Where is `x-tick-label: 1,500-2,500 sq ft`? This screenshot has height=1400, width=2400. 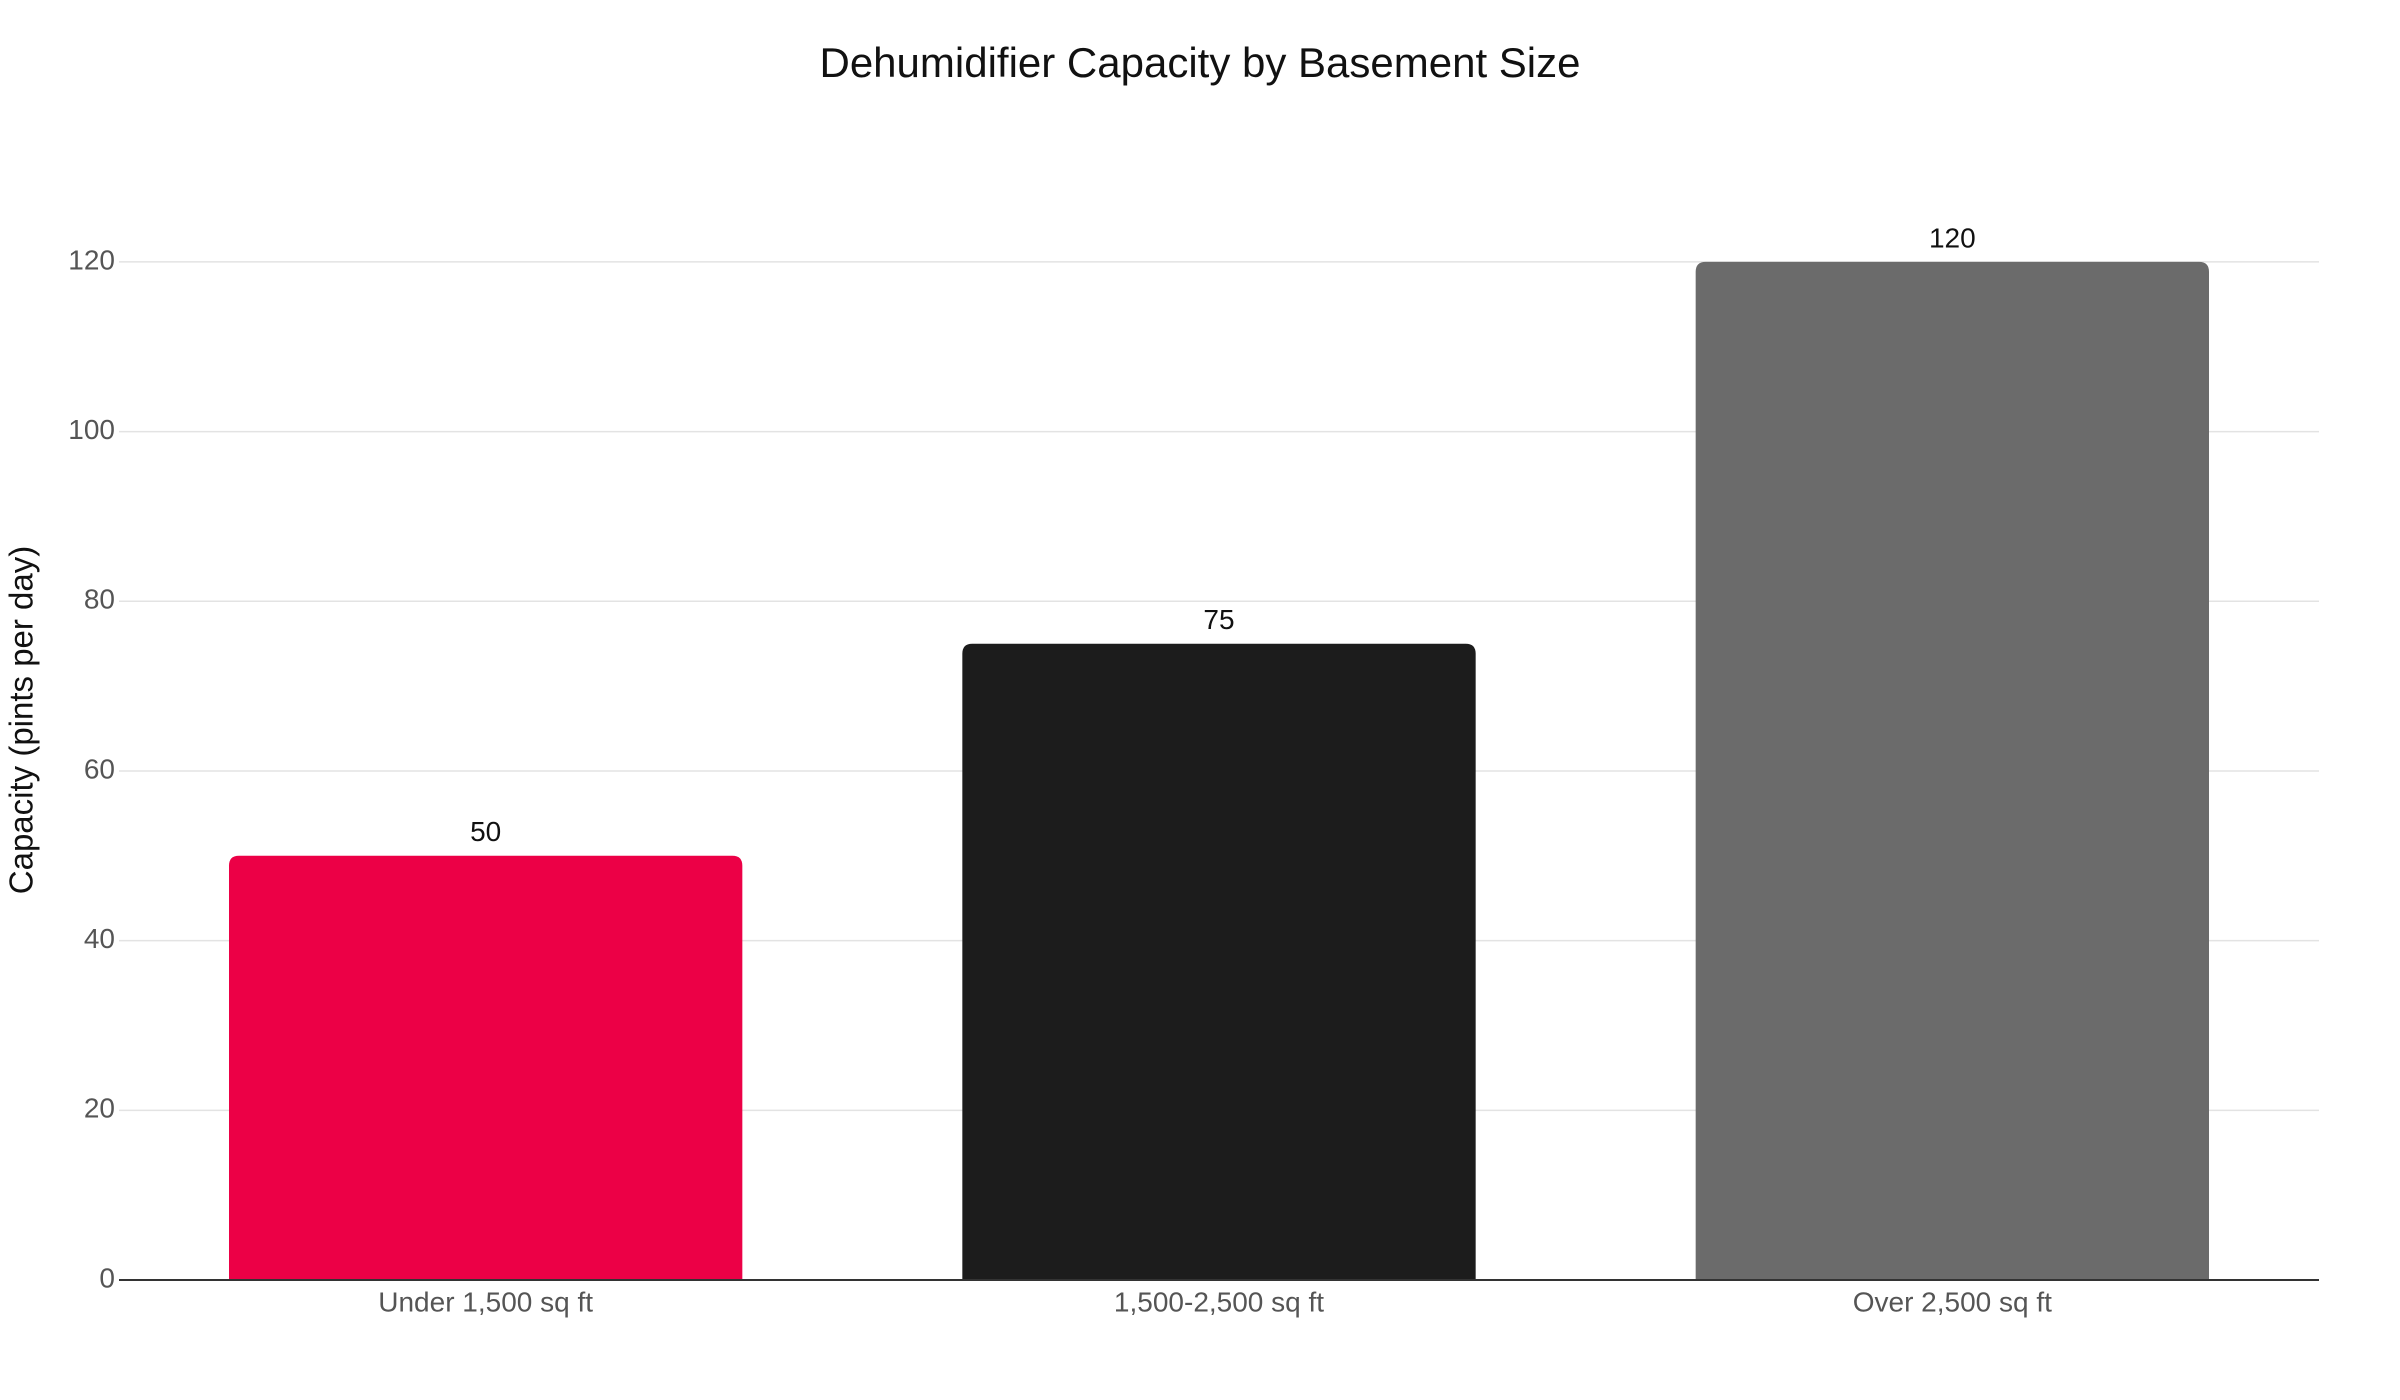 x-tick-label: 1,500-2,500 sq ft is located at coordinates (1219, 1301).